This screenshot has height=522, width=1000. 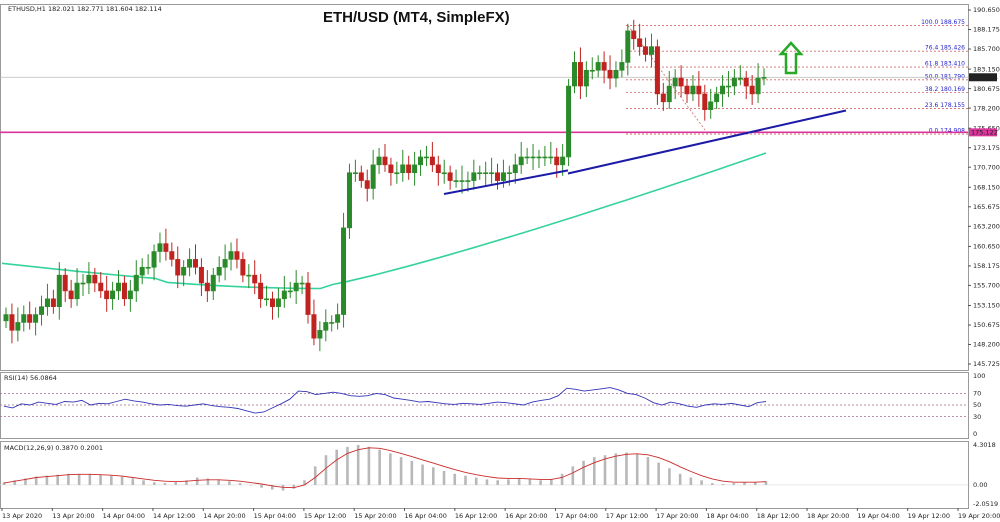 I want to click on price-tick-label: 150.675, so click(x=986, y=325).